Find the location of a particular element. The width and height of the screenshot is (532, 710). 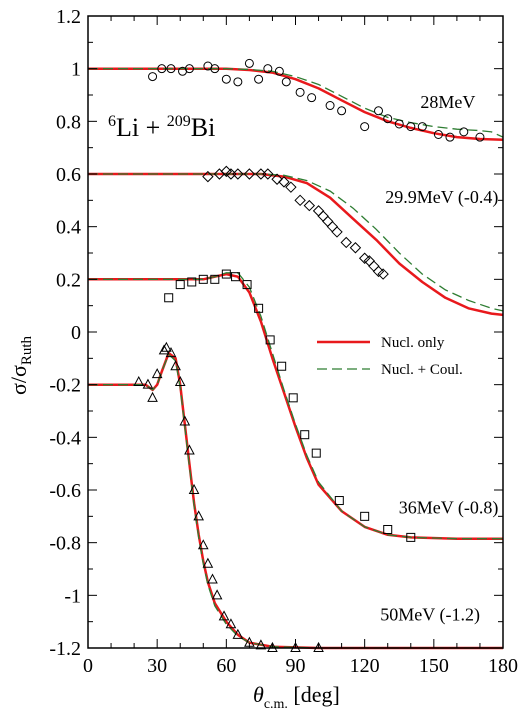

y-axis-title: σ/σRuth is located at coordinates (20, 365).